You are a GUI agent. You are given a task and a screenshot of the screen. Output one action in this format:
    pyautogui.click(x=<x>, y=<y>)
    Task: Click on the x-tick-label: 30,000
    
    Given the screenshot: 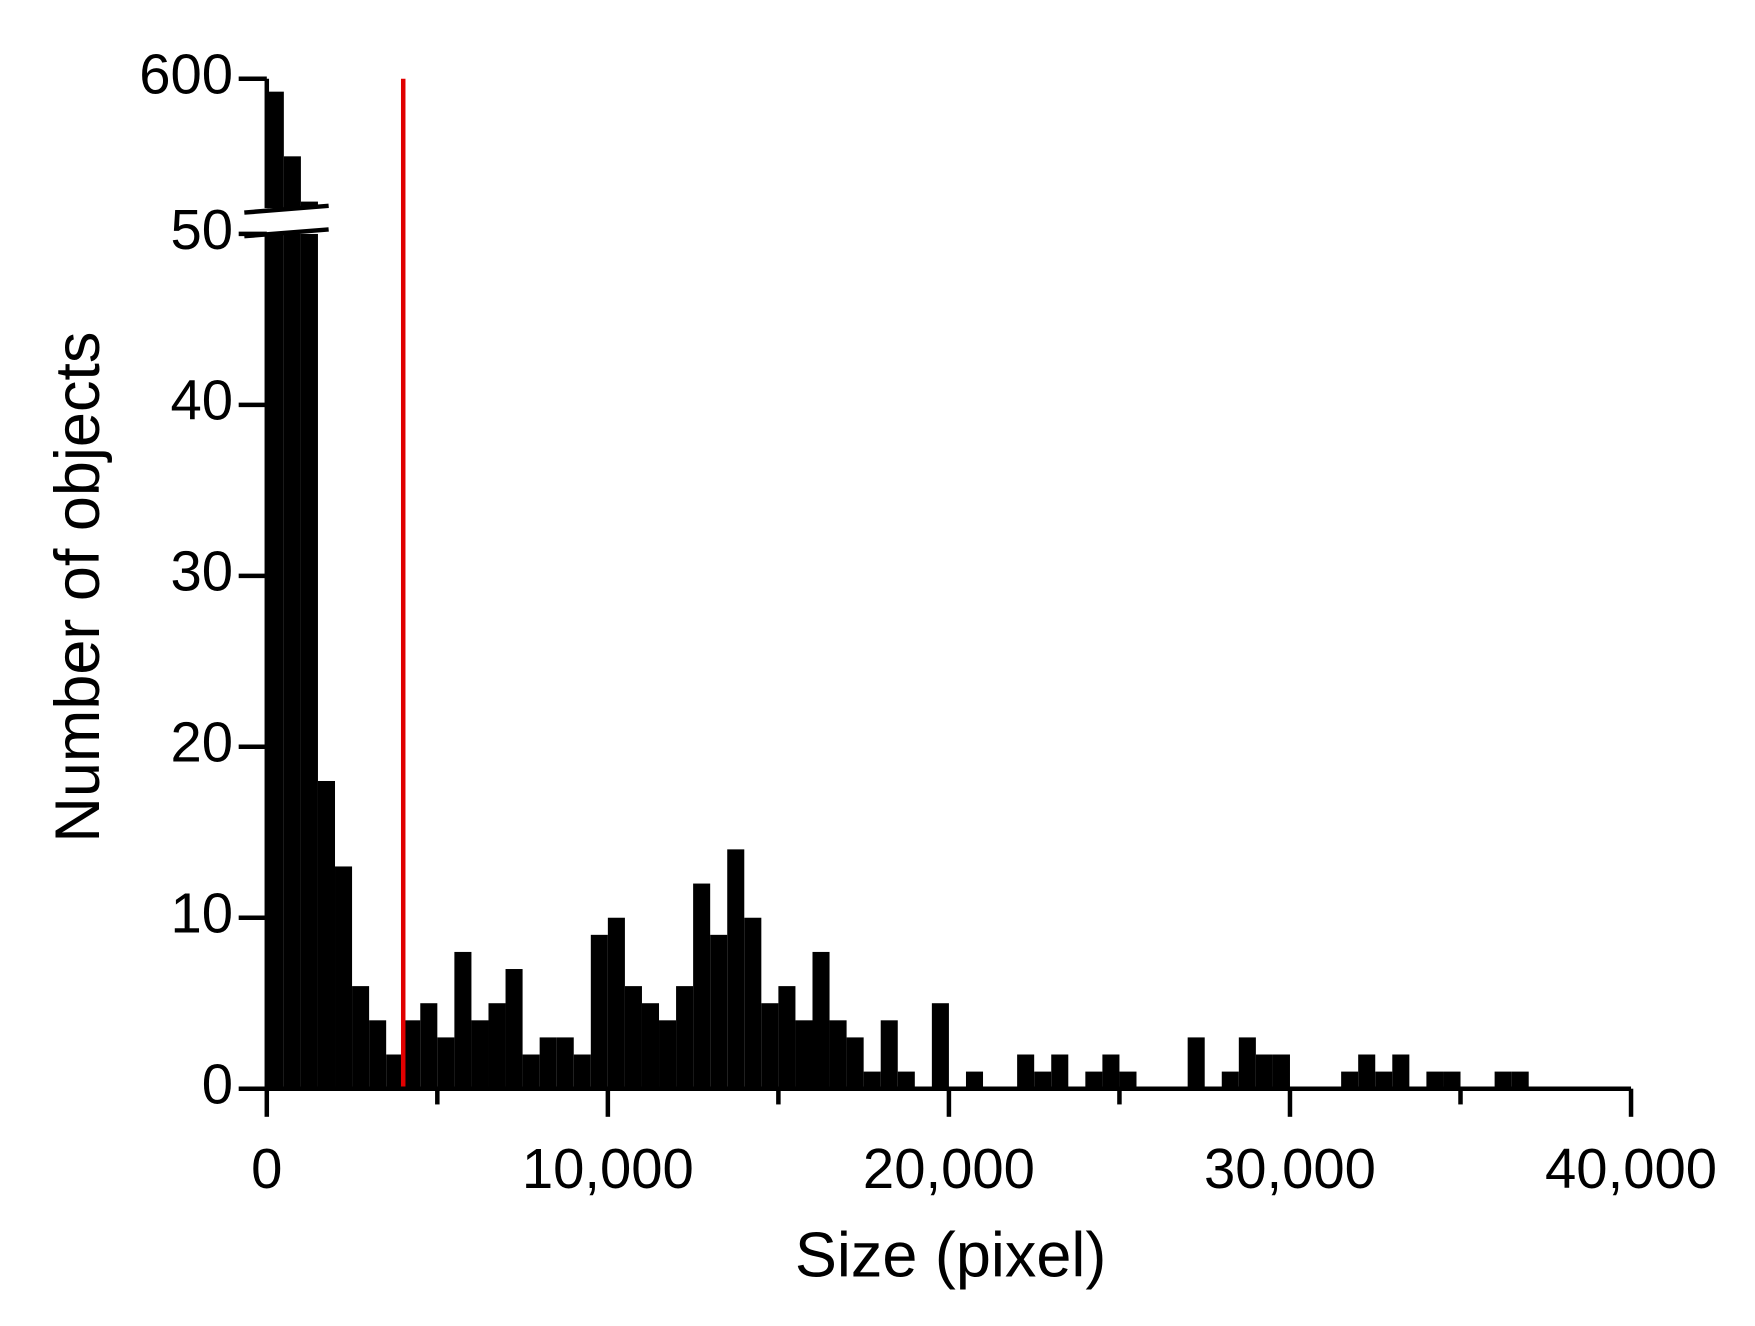 What is the action you would take?
    pyautogui.click(x=1290, y=1168)
    